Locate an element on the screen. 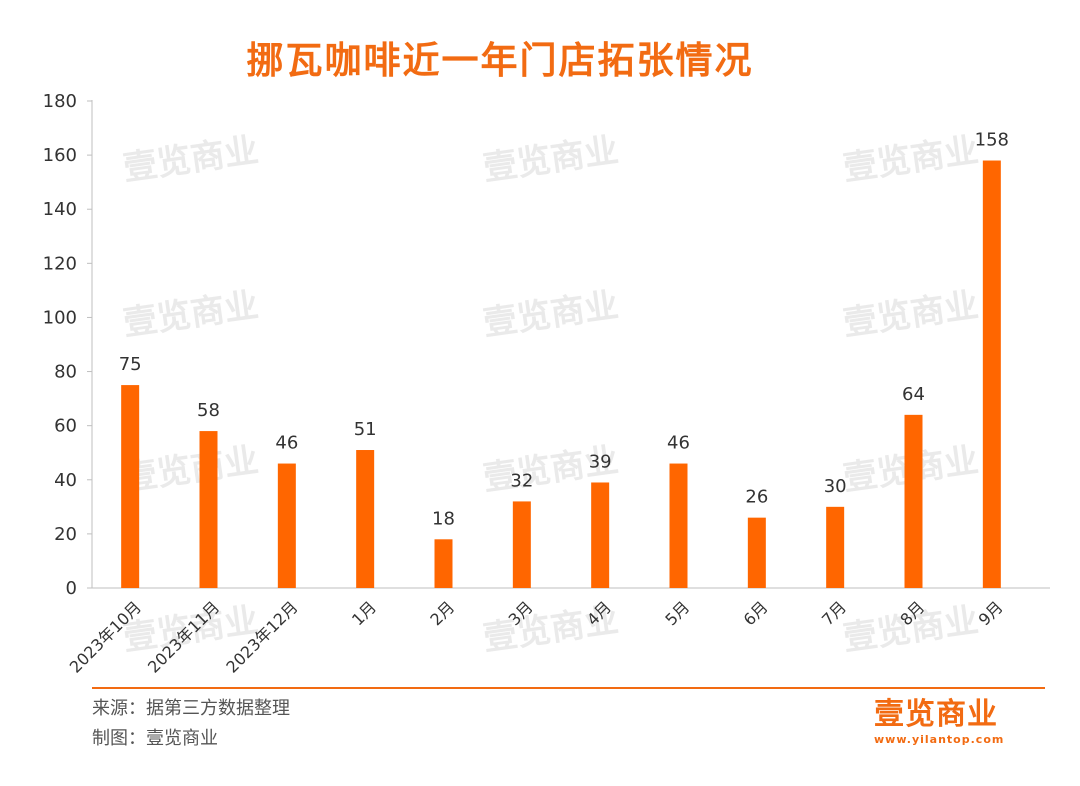  data-label: 51 is located at coordinates (365, 429).